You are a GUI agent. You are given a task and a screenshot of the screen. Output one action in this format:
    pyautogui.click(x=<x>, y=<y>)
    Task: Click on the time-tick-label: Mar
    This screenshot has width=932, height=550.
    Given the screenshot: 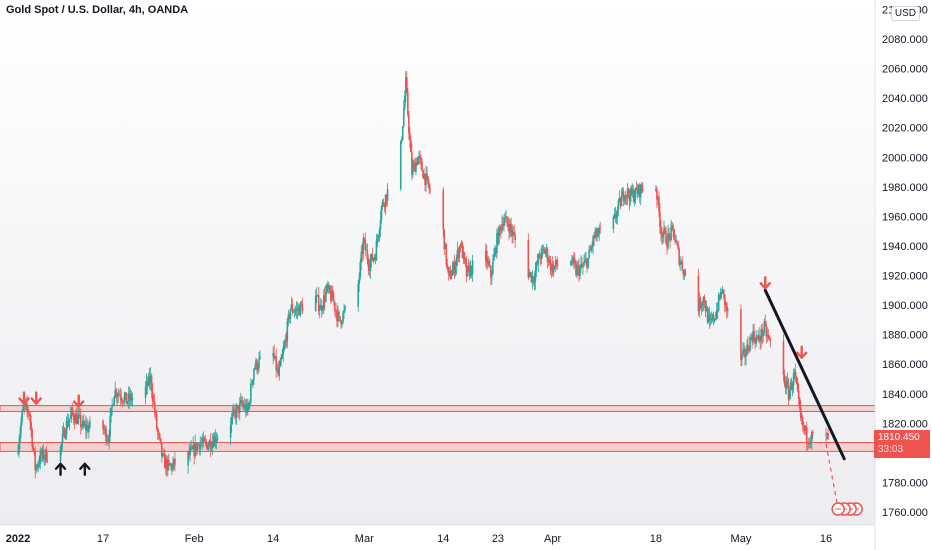 What is the action you would take?
    pyautogui.click(x=364, y=539)
    